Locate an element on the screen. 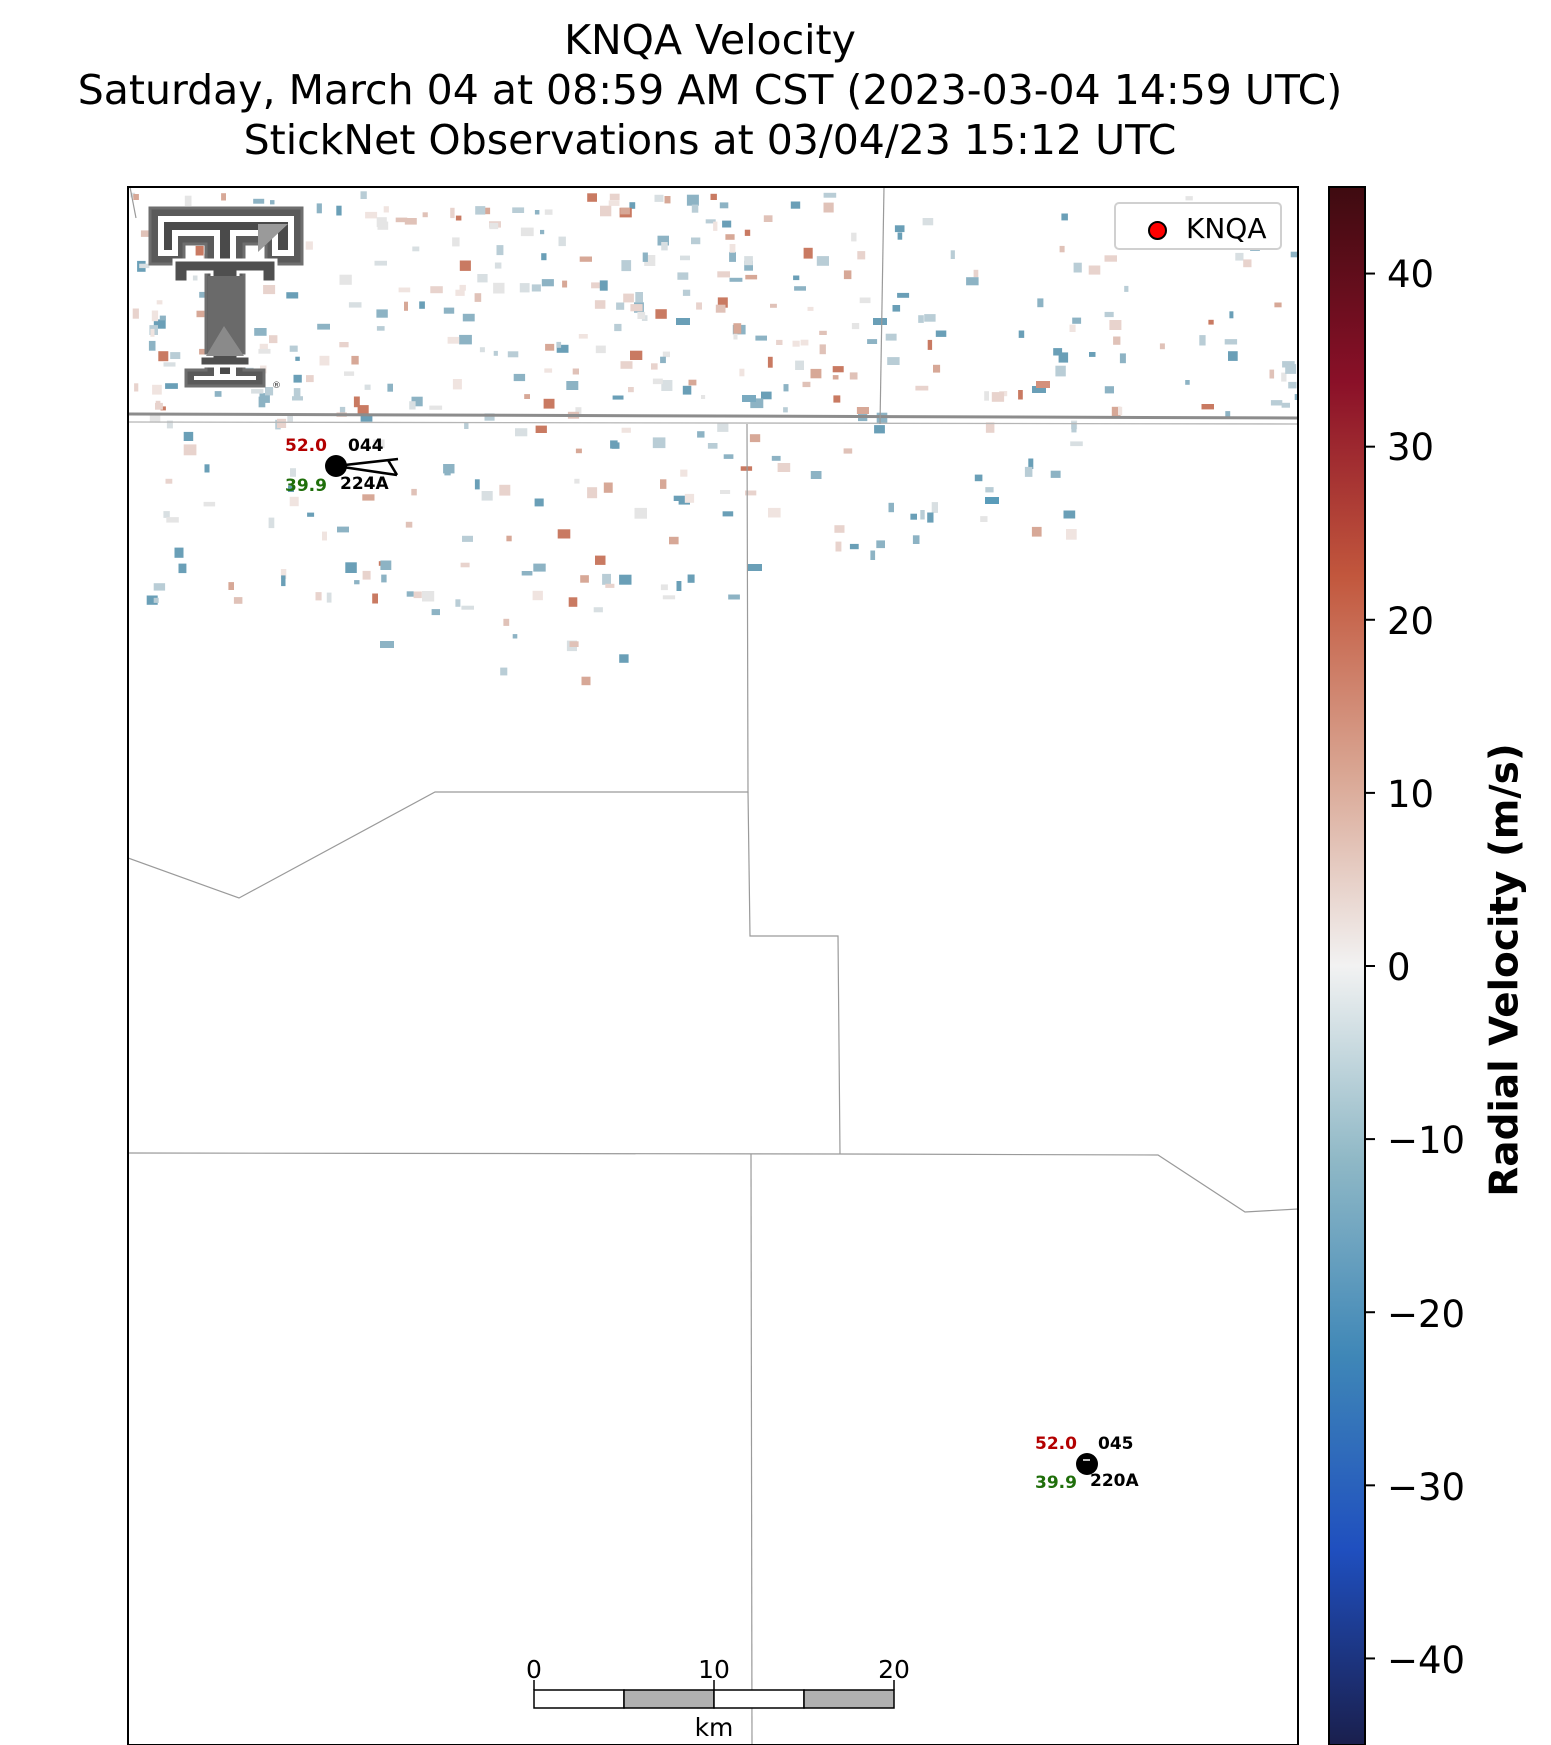 The width and height of the screenshot is (1551, 1745). legend-marker is located at coordinates (1157, 230).